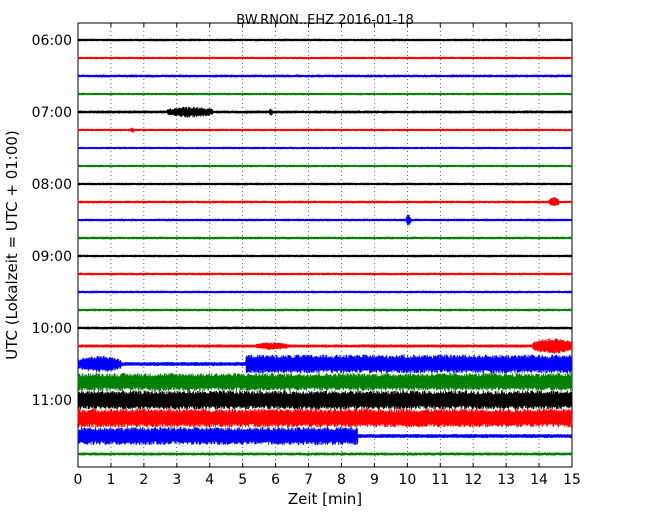  What do you see at coordinates (52, 41) in the screenshot?
I see `y-tick-label: 06:00` at bounding box center [52, 41].